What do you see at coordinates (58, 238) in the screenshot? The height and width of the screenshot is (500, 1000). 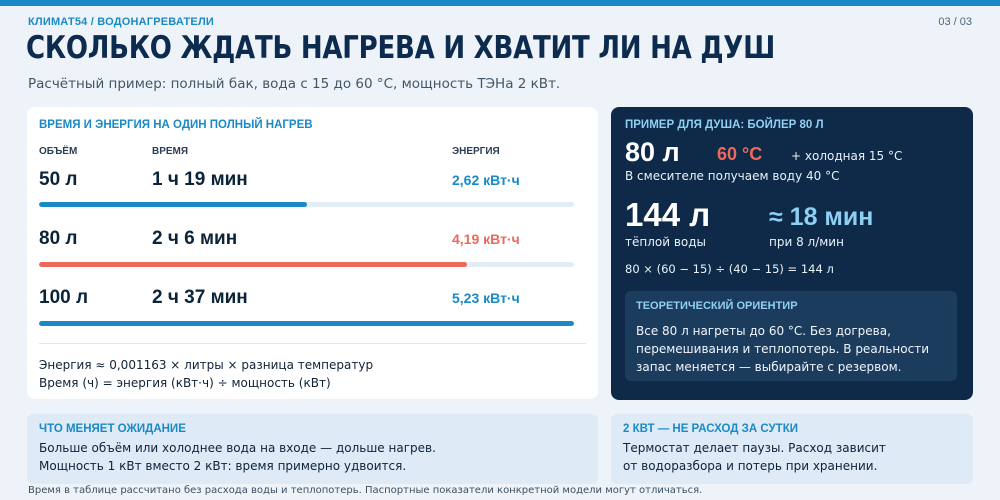 I see `row-volume: 80 л` at bounding box center [58, 238].